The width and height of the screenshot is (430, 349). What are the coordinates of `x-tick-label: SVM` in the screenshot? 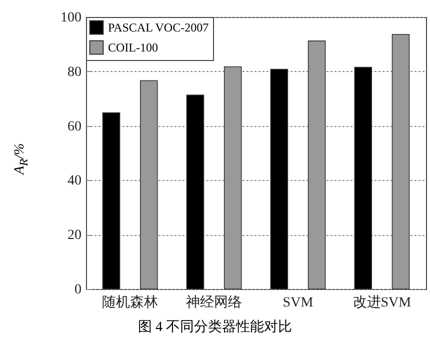 It's located at (298, 303).